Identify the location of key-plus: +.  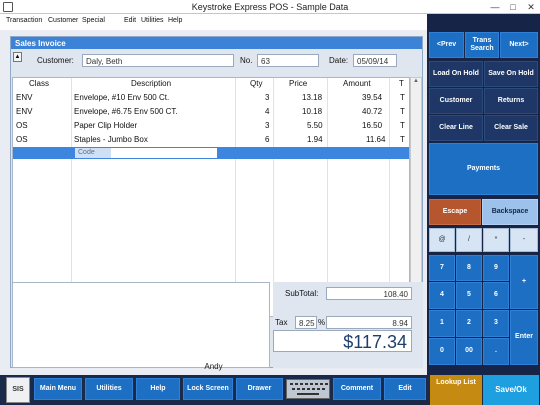
(524, 282).